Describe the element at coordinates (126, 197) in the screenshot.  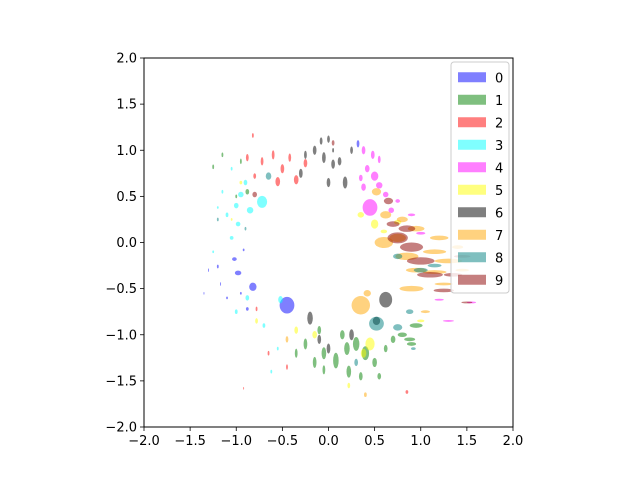
I see `y-tick-label: 0.5` at that location.